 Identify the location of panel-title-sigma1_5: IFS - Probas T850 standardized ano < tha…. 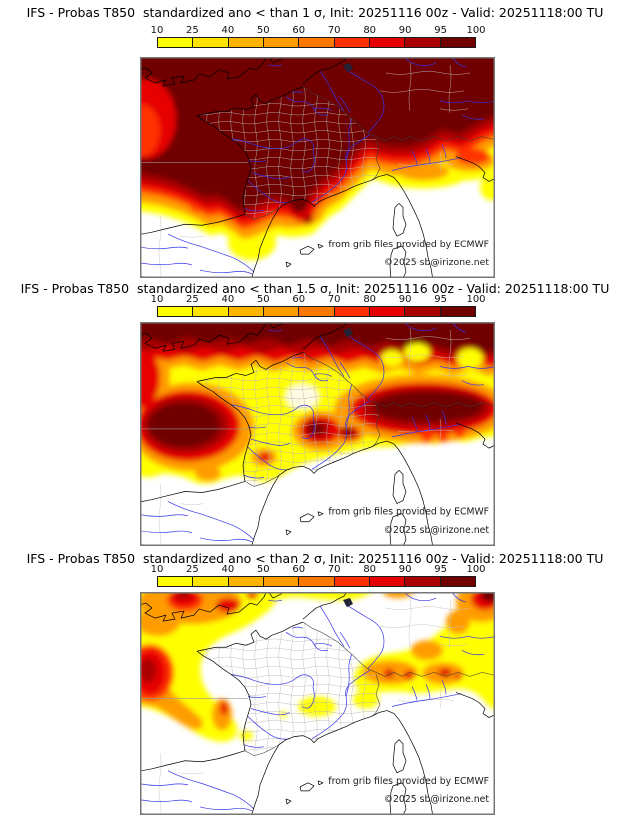
(315, 288).